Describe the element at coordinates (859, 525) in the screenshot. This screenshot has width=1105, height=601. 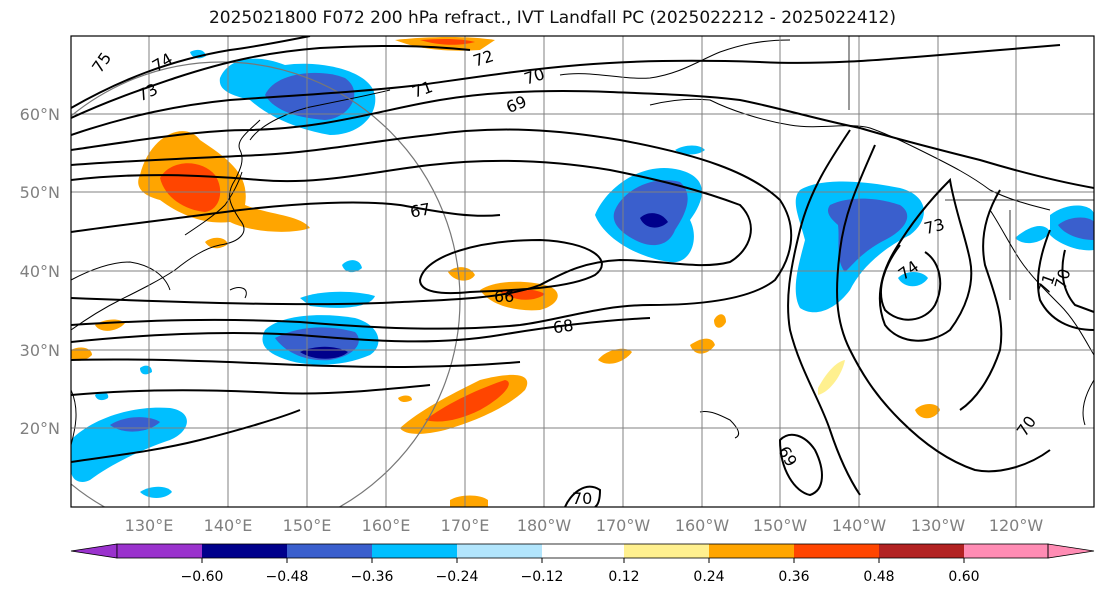
I see `lon-label: 140°W` at that location.